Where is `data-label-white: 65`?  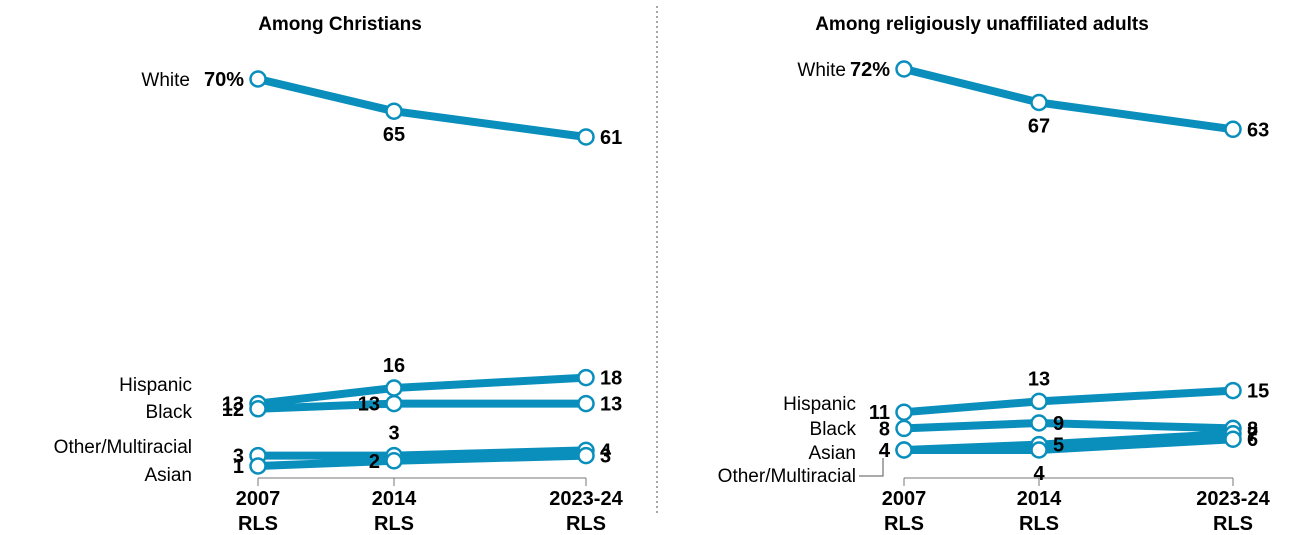
data-label-white: 65 is located at coordinates (394, 135).